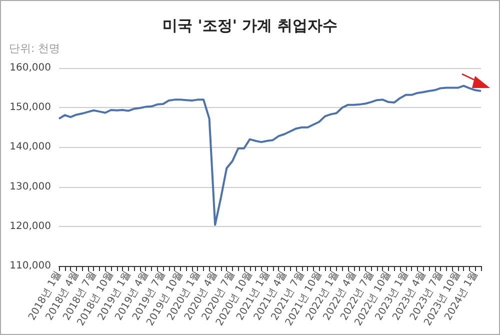 The width and height of the screenshot is (500, 335). What do you see at coordinates (30, 266) in the screenshot?
I see `y-tick-label: 110,000` at bounding box center [30, 266].